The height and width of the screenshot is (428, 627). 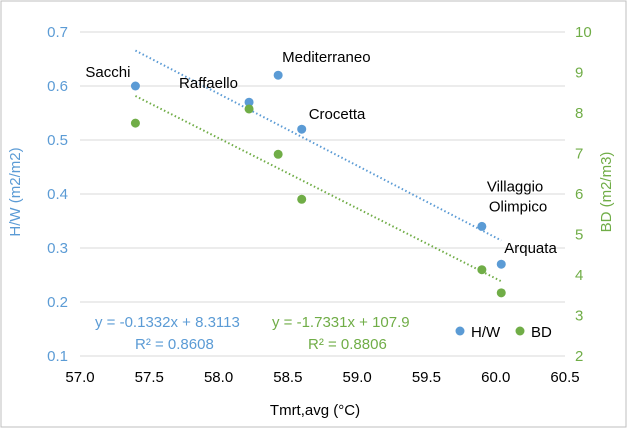 What do you see at coordinates (518, 206) in the screenshot?
I see `point-label: Olimpico` at bounding box center [518, 206].